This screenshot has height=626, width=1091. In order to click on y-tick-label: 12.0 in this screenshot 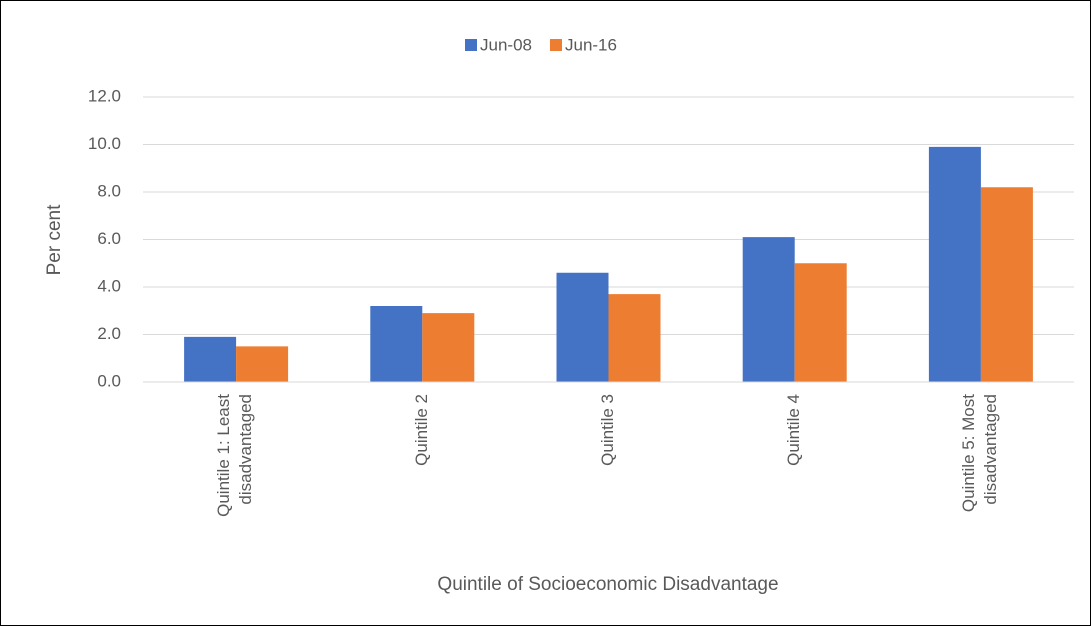, I will do `click(104, 95)`.